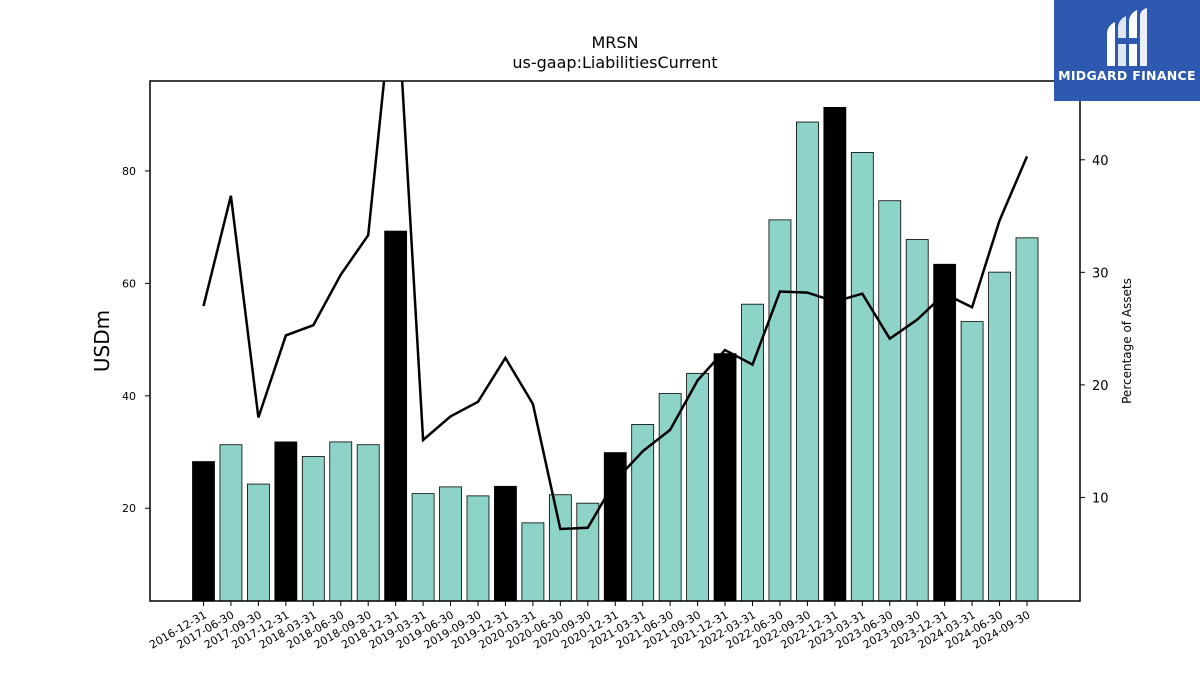 The image size is (1200, 675). Describe the element at coordinates (129, 396) in the screenshot. I see `y-tick-label: 40` at that location.